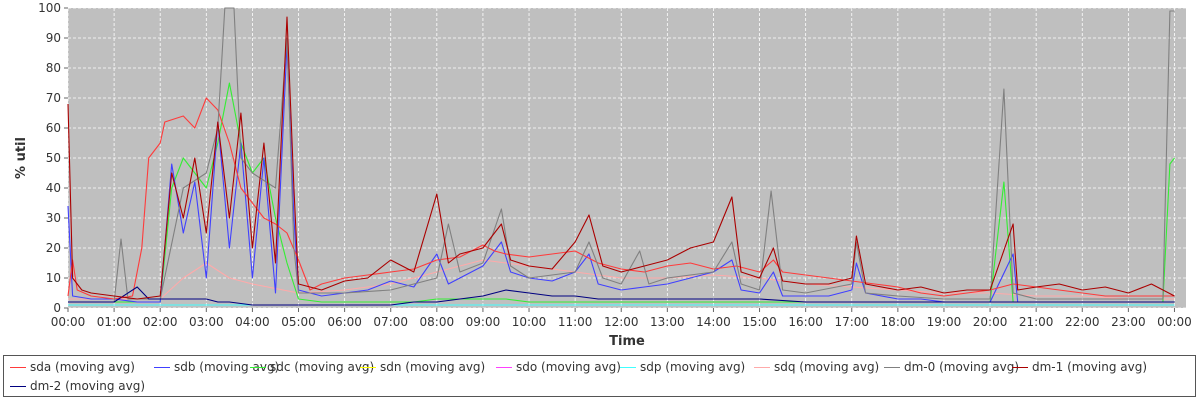  I want to click on x-tick-label: 20:00, so click(990, 322).